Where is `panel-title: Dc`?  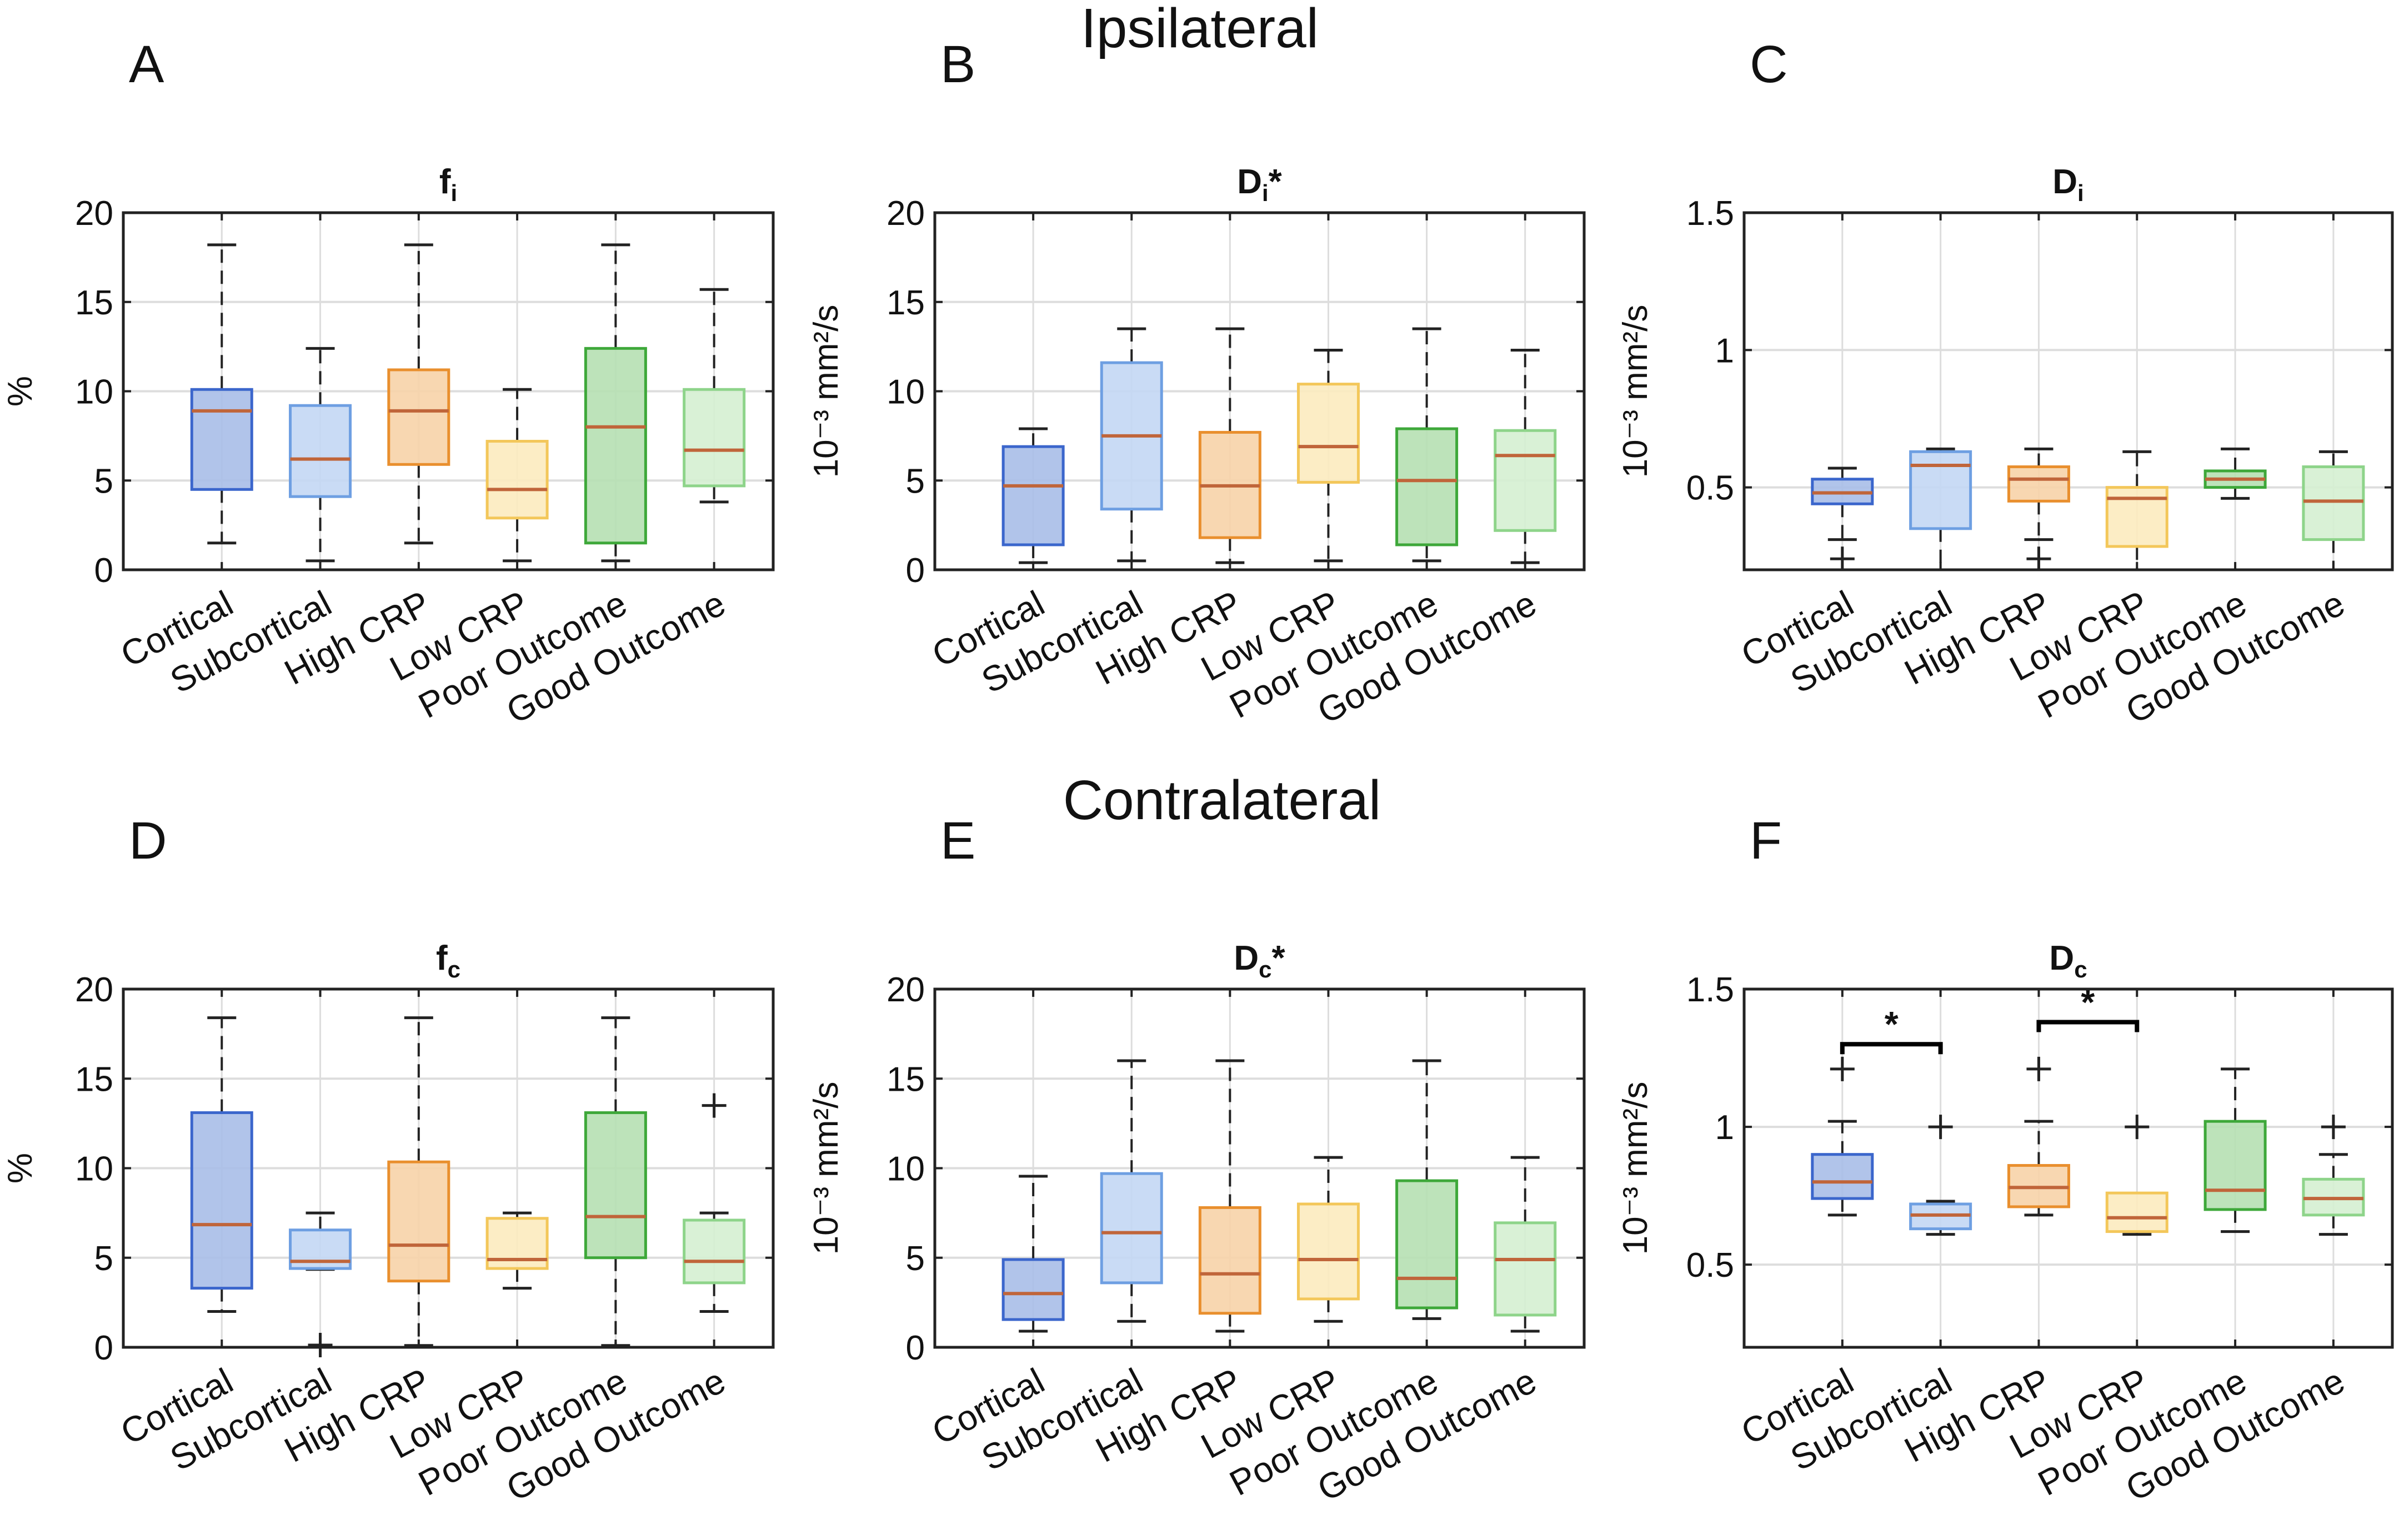
panel-title: Dc is located at coordinates (2068, 960).